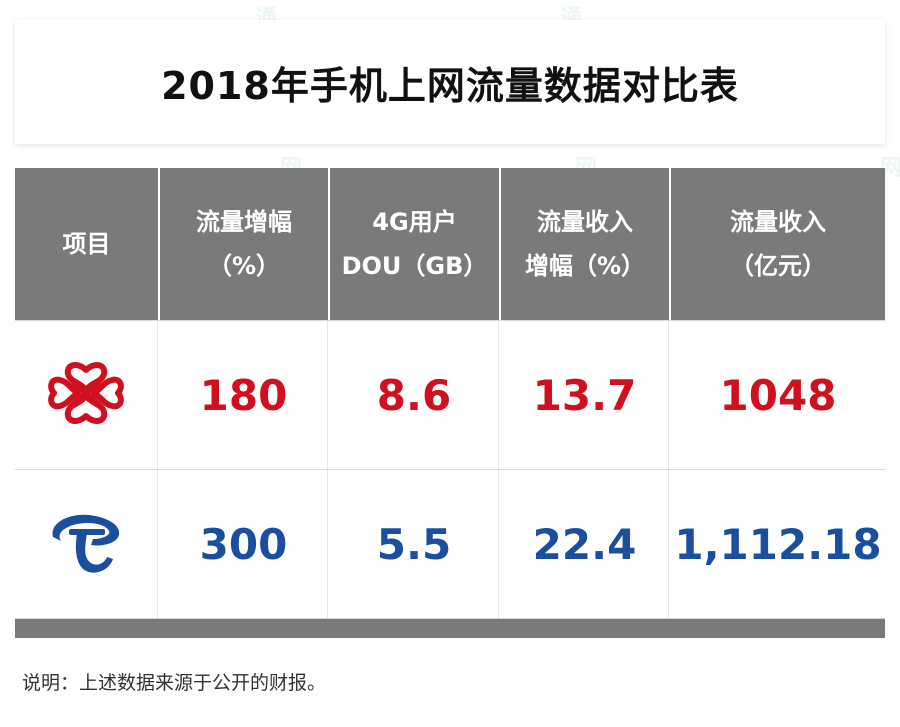 This screenshot has height=727, width=900. Describe the element at coordinates (414, 266) in the screenshot. I see `header-line: DOU（GB）` at that location.